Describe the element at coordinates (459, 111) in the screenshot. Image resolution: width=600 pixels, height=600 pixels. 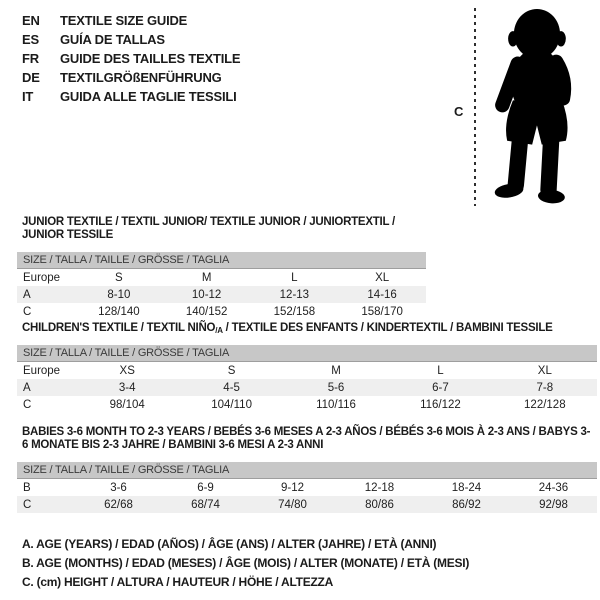
I see `height-c-label: C` at that location.